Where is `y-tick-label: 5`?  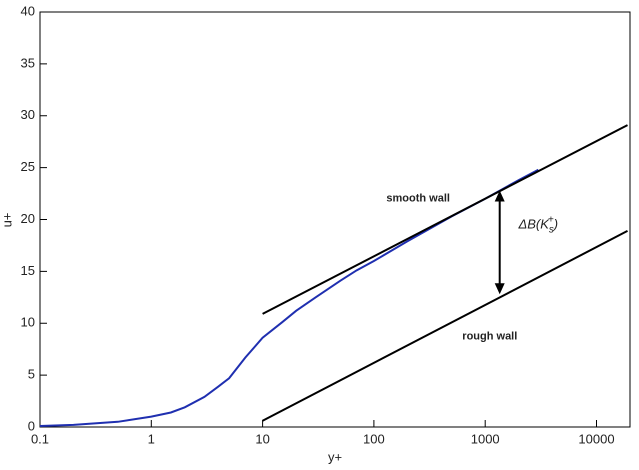 y-tick-label: 5 is located at coordinates (31, 374).